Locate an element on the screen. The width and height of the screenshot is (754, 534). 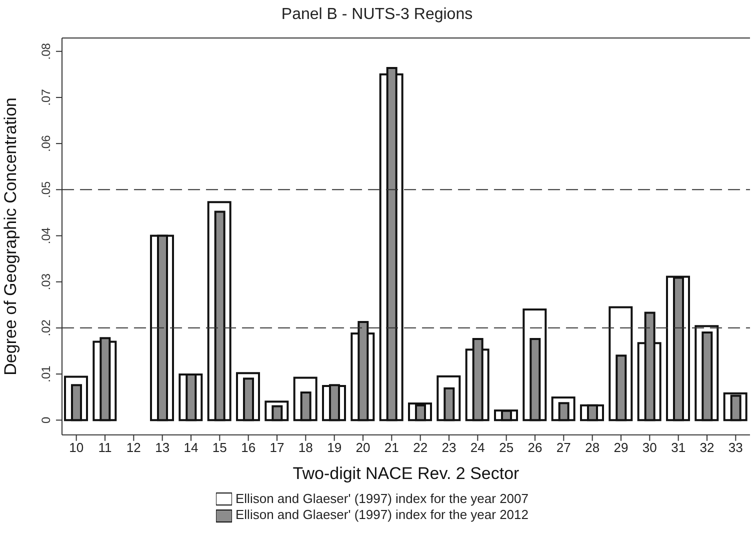
x-tick-label: 32 is located at coordinates (707, 448).